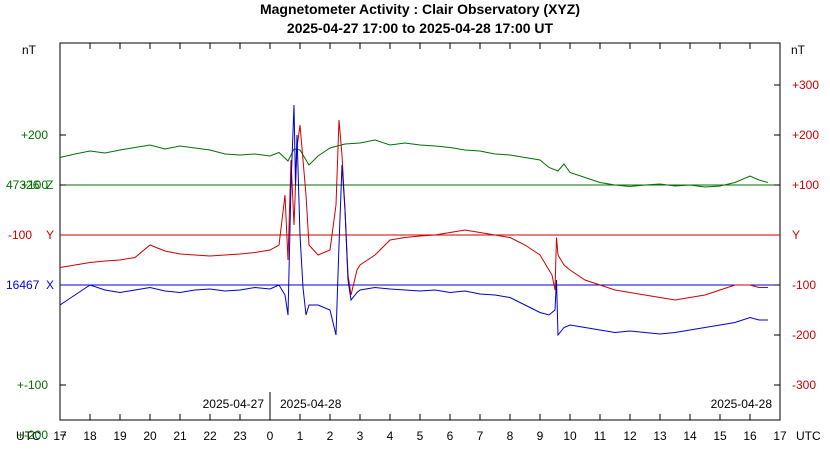 The image size is (830, 450). Describe the element at coordinates (808, 436) in the screenshot. I see `x-axis-label-right: UTC` at that location.